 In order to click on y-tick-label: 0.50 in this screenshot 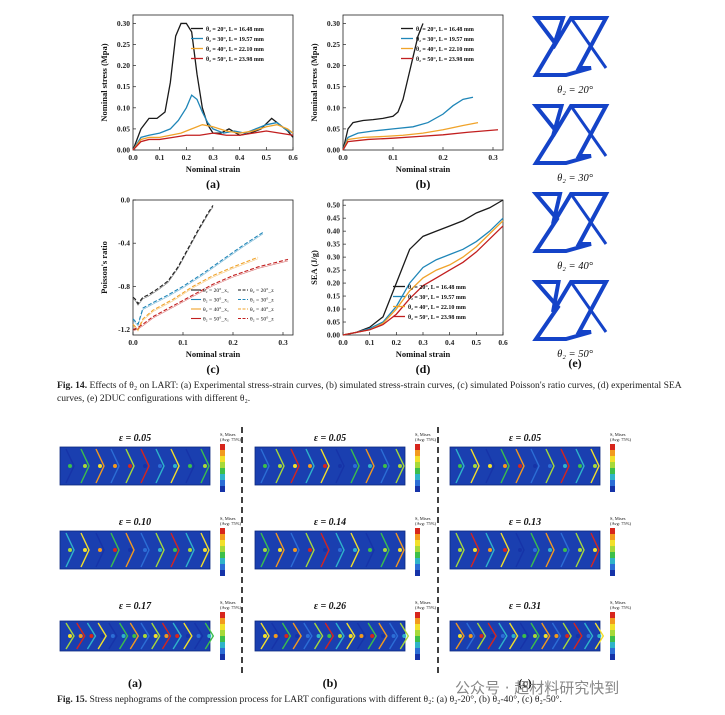, I will do `click(333, 205)`.